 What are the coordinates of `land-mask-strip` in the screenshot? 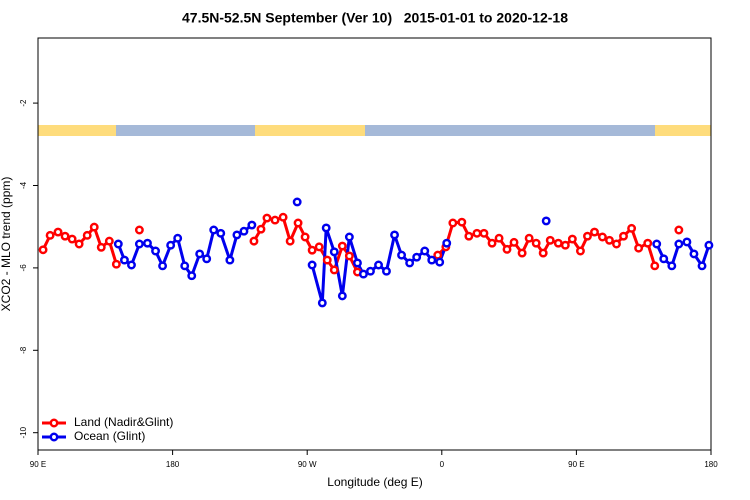 It's located at (374, 130).